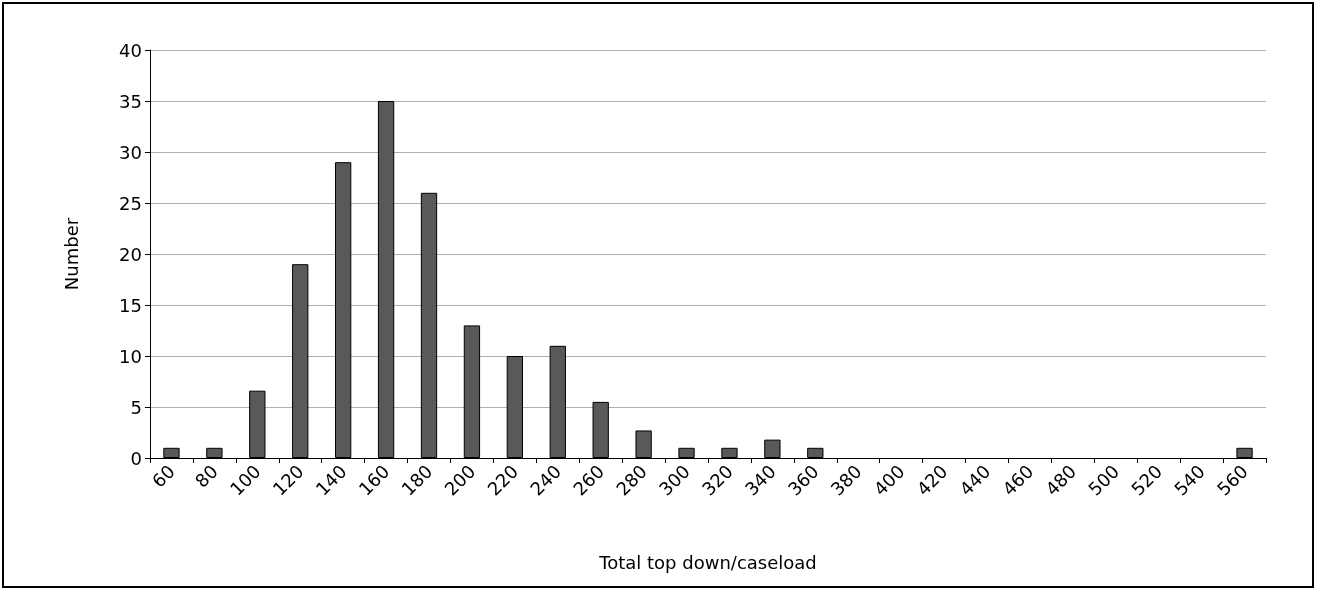 This screenshot has height=592, width=1318. I want to click on x-tick-label: 400, so click(889, 480).